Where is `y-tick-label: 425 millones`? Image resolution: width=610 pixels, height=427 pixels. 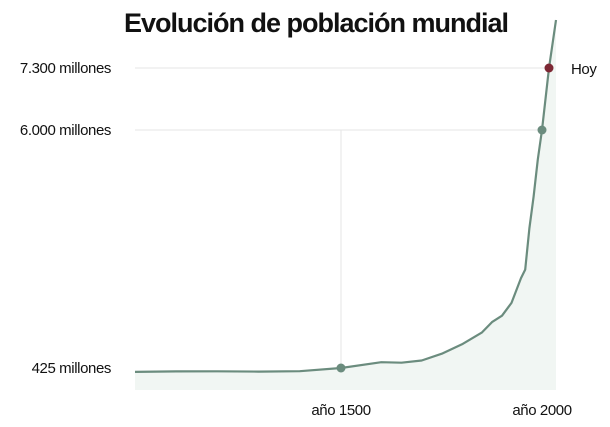 y-tick-label: 425 millones is located at coordinates (71, 368).